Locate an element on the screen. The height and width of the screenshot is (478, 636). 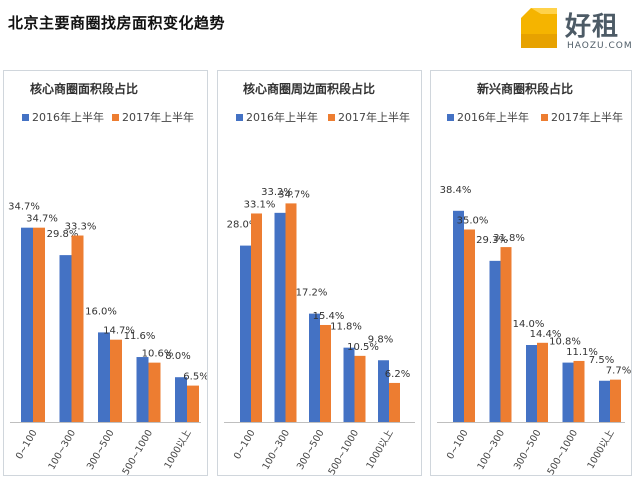
chart-title: 新兴商圈积段占比 is located at coordinates (525, 88).